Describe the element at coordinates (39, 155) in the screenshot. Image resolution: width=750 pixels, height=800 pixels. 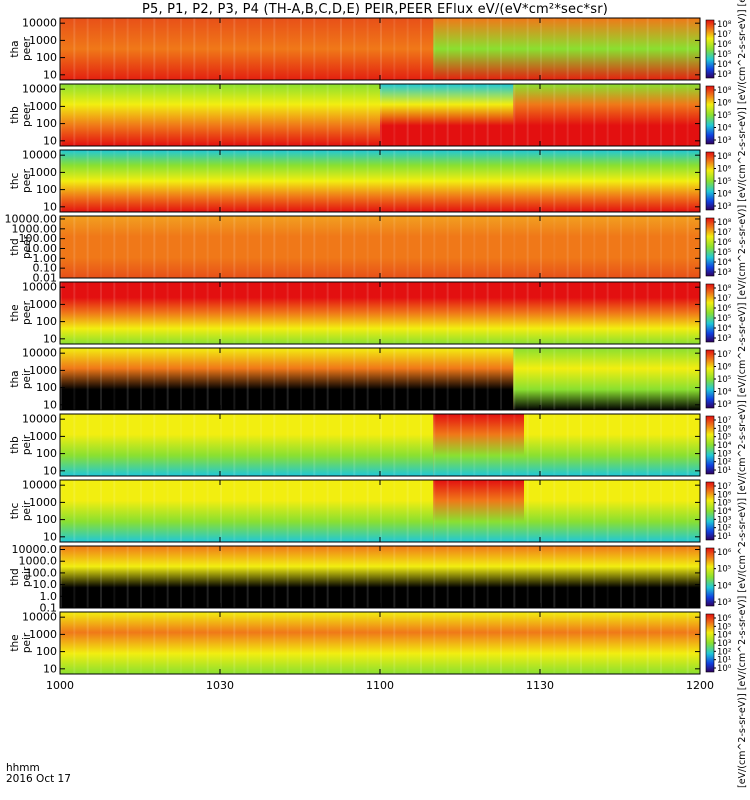
I see `y-tick-label: 10000` at that location.